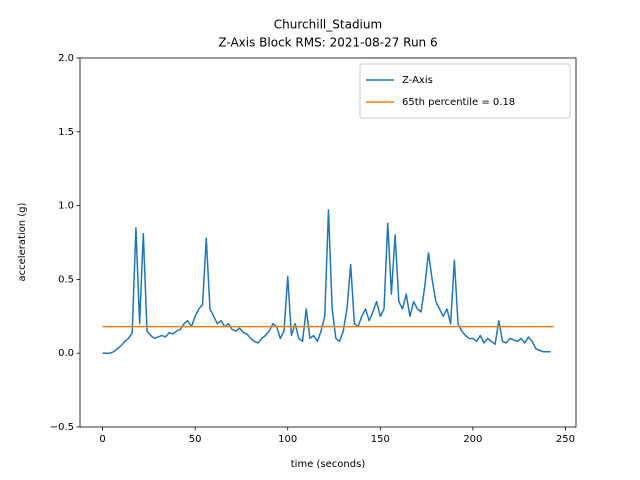 Image resolution: width=640 pixels, height=480 pixels. What do you see at coordinates (327, 43) in the screenshot?
I see `chart-subtitle: Z-Axis Block RMS: 2021-08-27 Run 6` at bounding box center [327, 43].